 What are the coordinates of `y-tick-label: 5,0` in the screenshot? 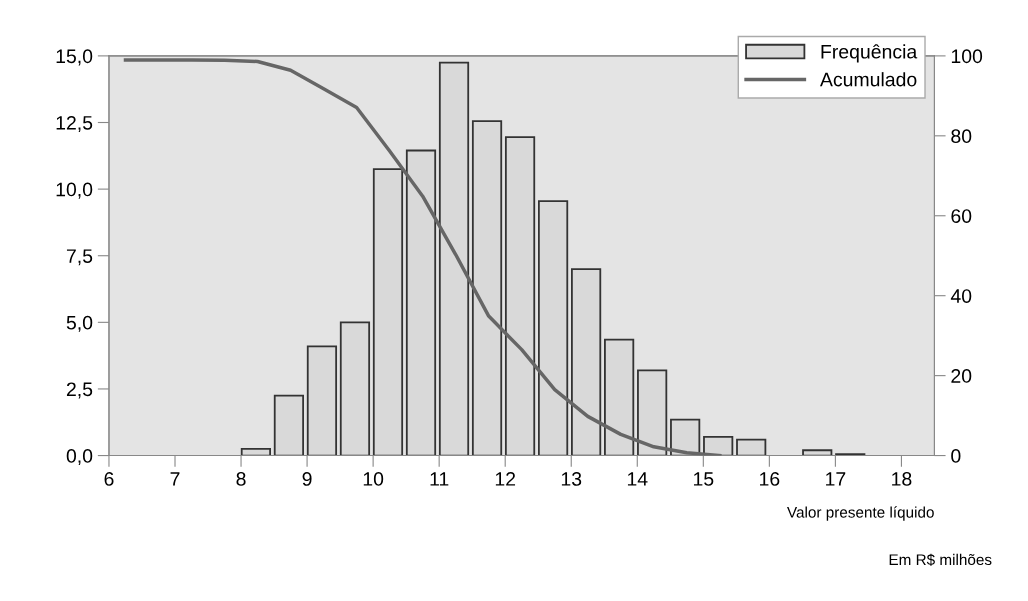 It's located at (79, 323).